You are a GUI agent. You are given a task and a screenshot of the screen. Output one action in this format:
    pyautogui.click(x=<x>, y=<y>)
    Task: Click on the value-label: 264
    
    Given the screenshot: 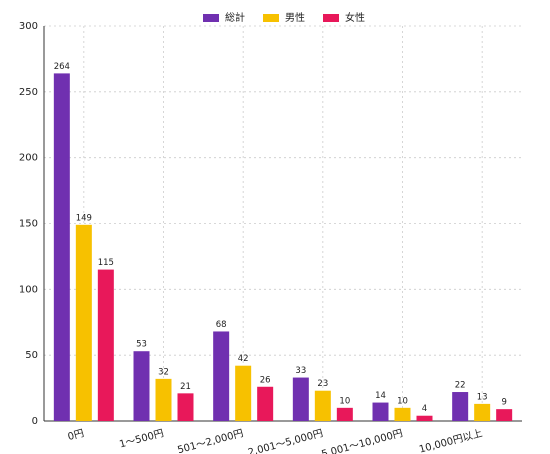 What is the action you would take?
    pyautogui.click(x=62, y=67)
    